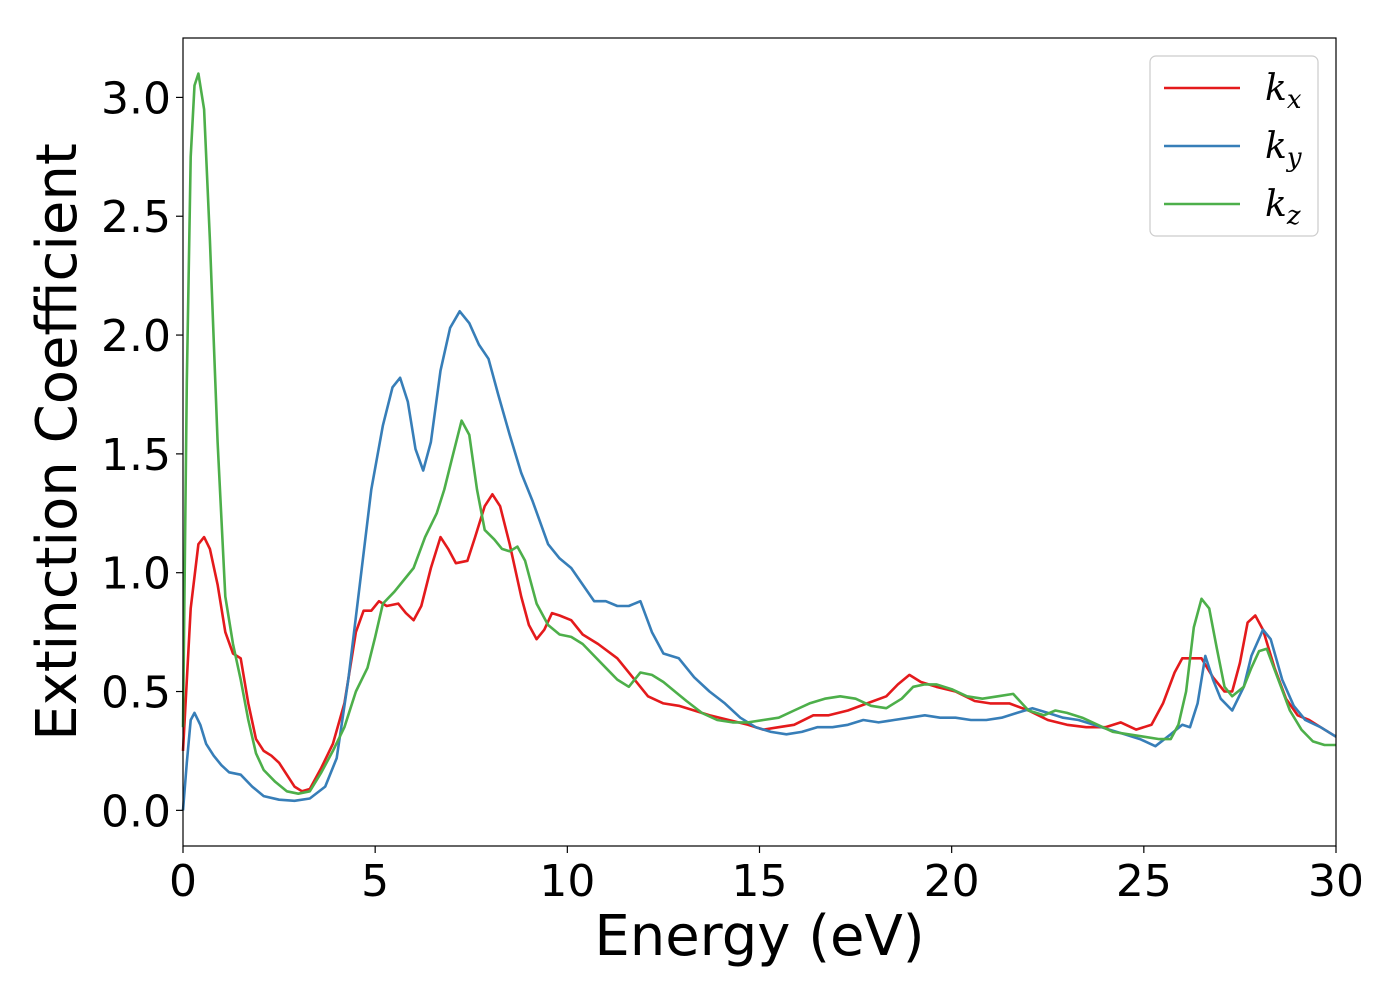  Describe the element at coordinates (1144, 881) in the screenshot. I see `x-tick-label: 25` at that location.